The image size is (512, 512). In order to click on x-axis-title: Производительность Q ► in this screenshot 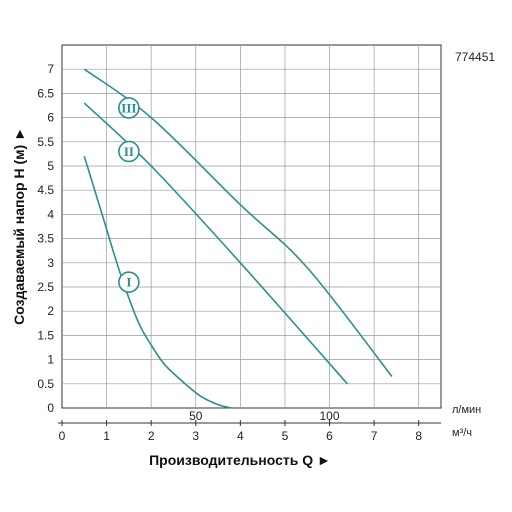, I will do `click(240, 460)`.